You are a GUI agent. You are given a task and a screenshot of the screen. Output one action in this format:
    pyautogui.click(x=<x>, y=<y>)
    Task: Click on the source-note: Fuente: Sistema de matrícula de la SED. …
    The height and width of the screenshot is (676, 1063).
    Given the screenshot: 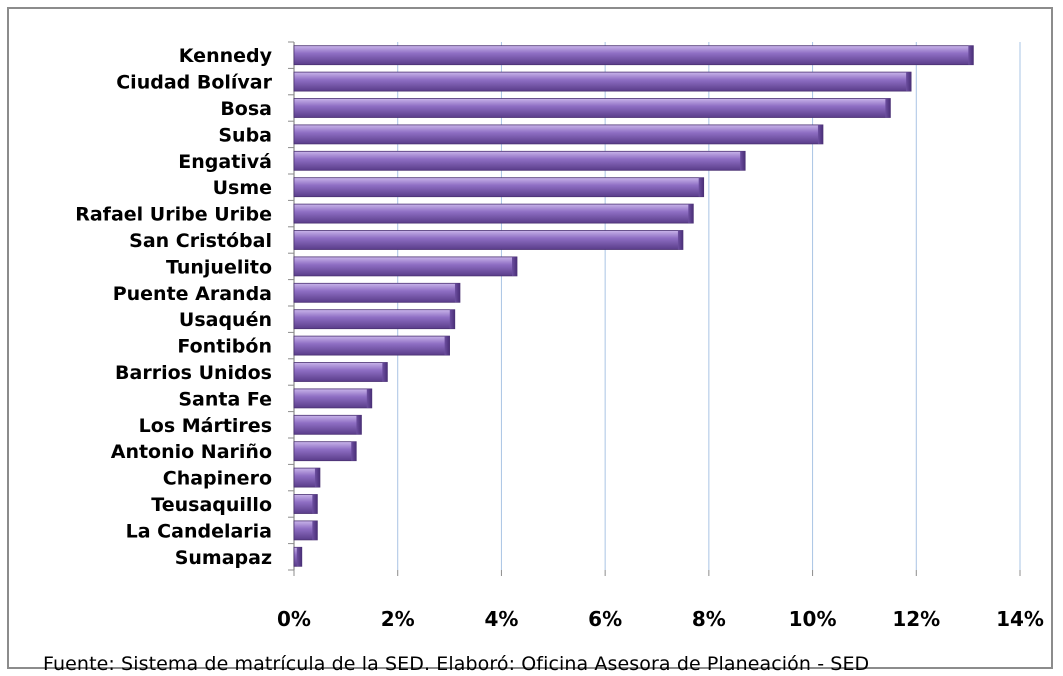 What is the action you would take?
    pyautogui.click(x=456, y=664)
    